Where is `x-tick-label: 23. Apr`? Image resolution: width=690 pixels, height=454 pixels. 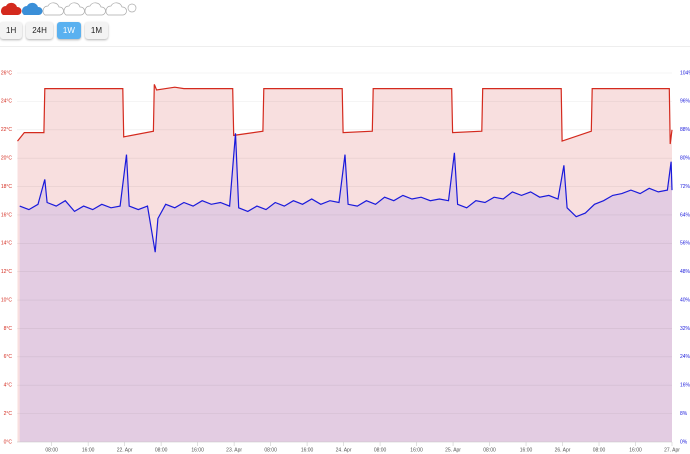 x-tick-label: 23. Apr is located at coordinates (234, 450).